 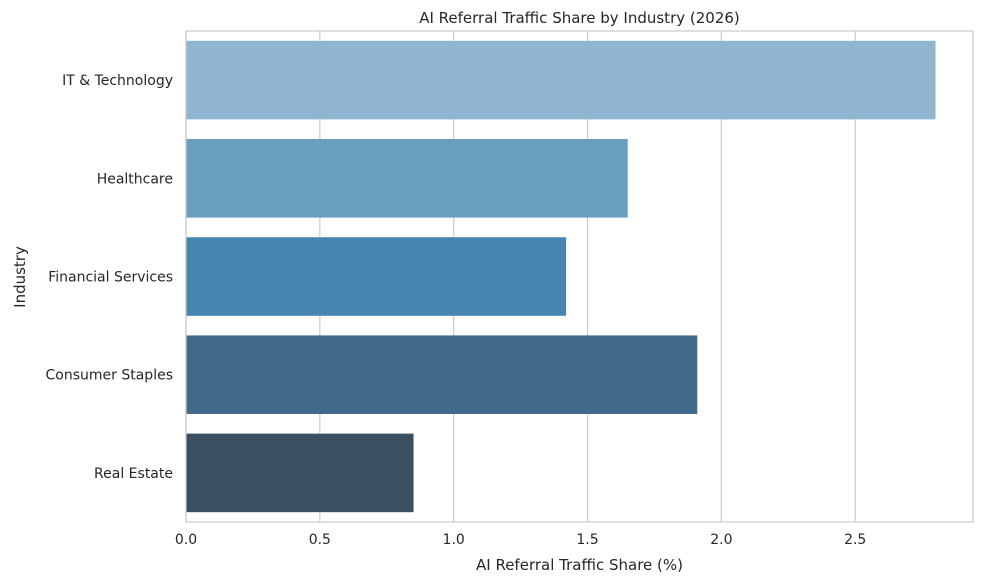 What do you see at coordinates (109, 376) in the screenshot?
I see `y-tick-label: Consumer Staples` at bounding box center [109, 376].